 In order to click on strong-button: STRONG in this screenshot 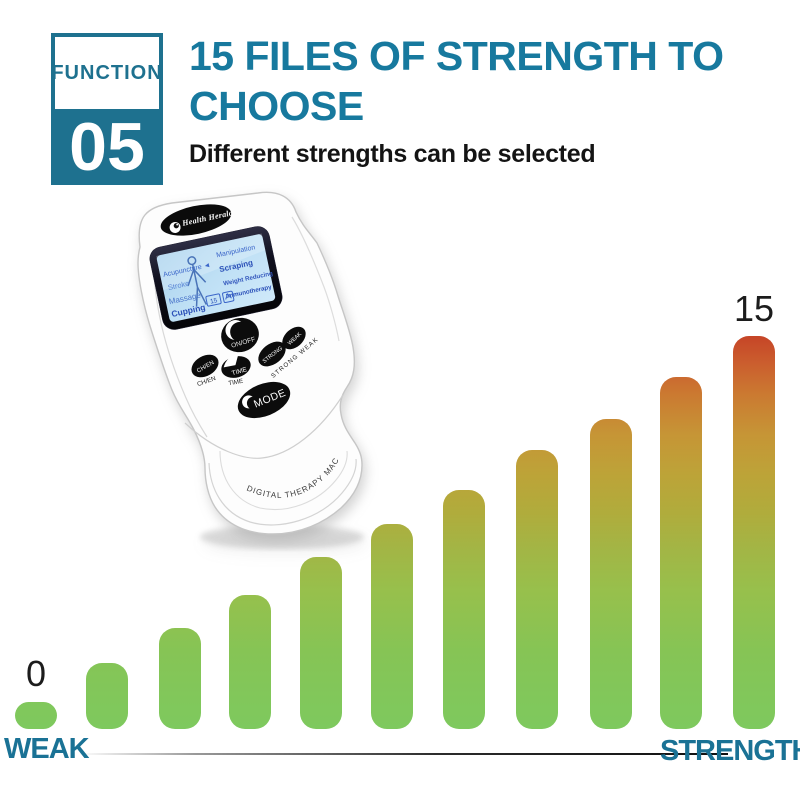, I will do `click(272, 354)`.